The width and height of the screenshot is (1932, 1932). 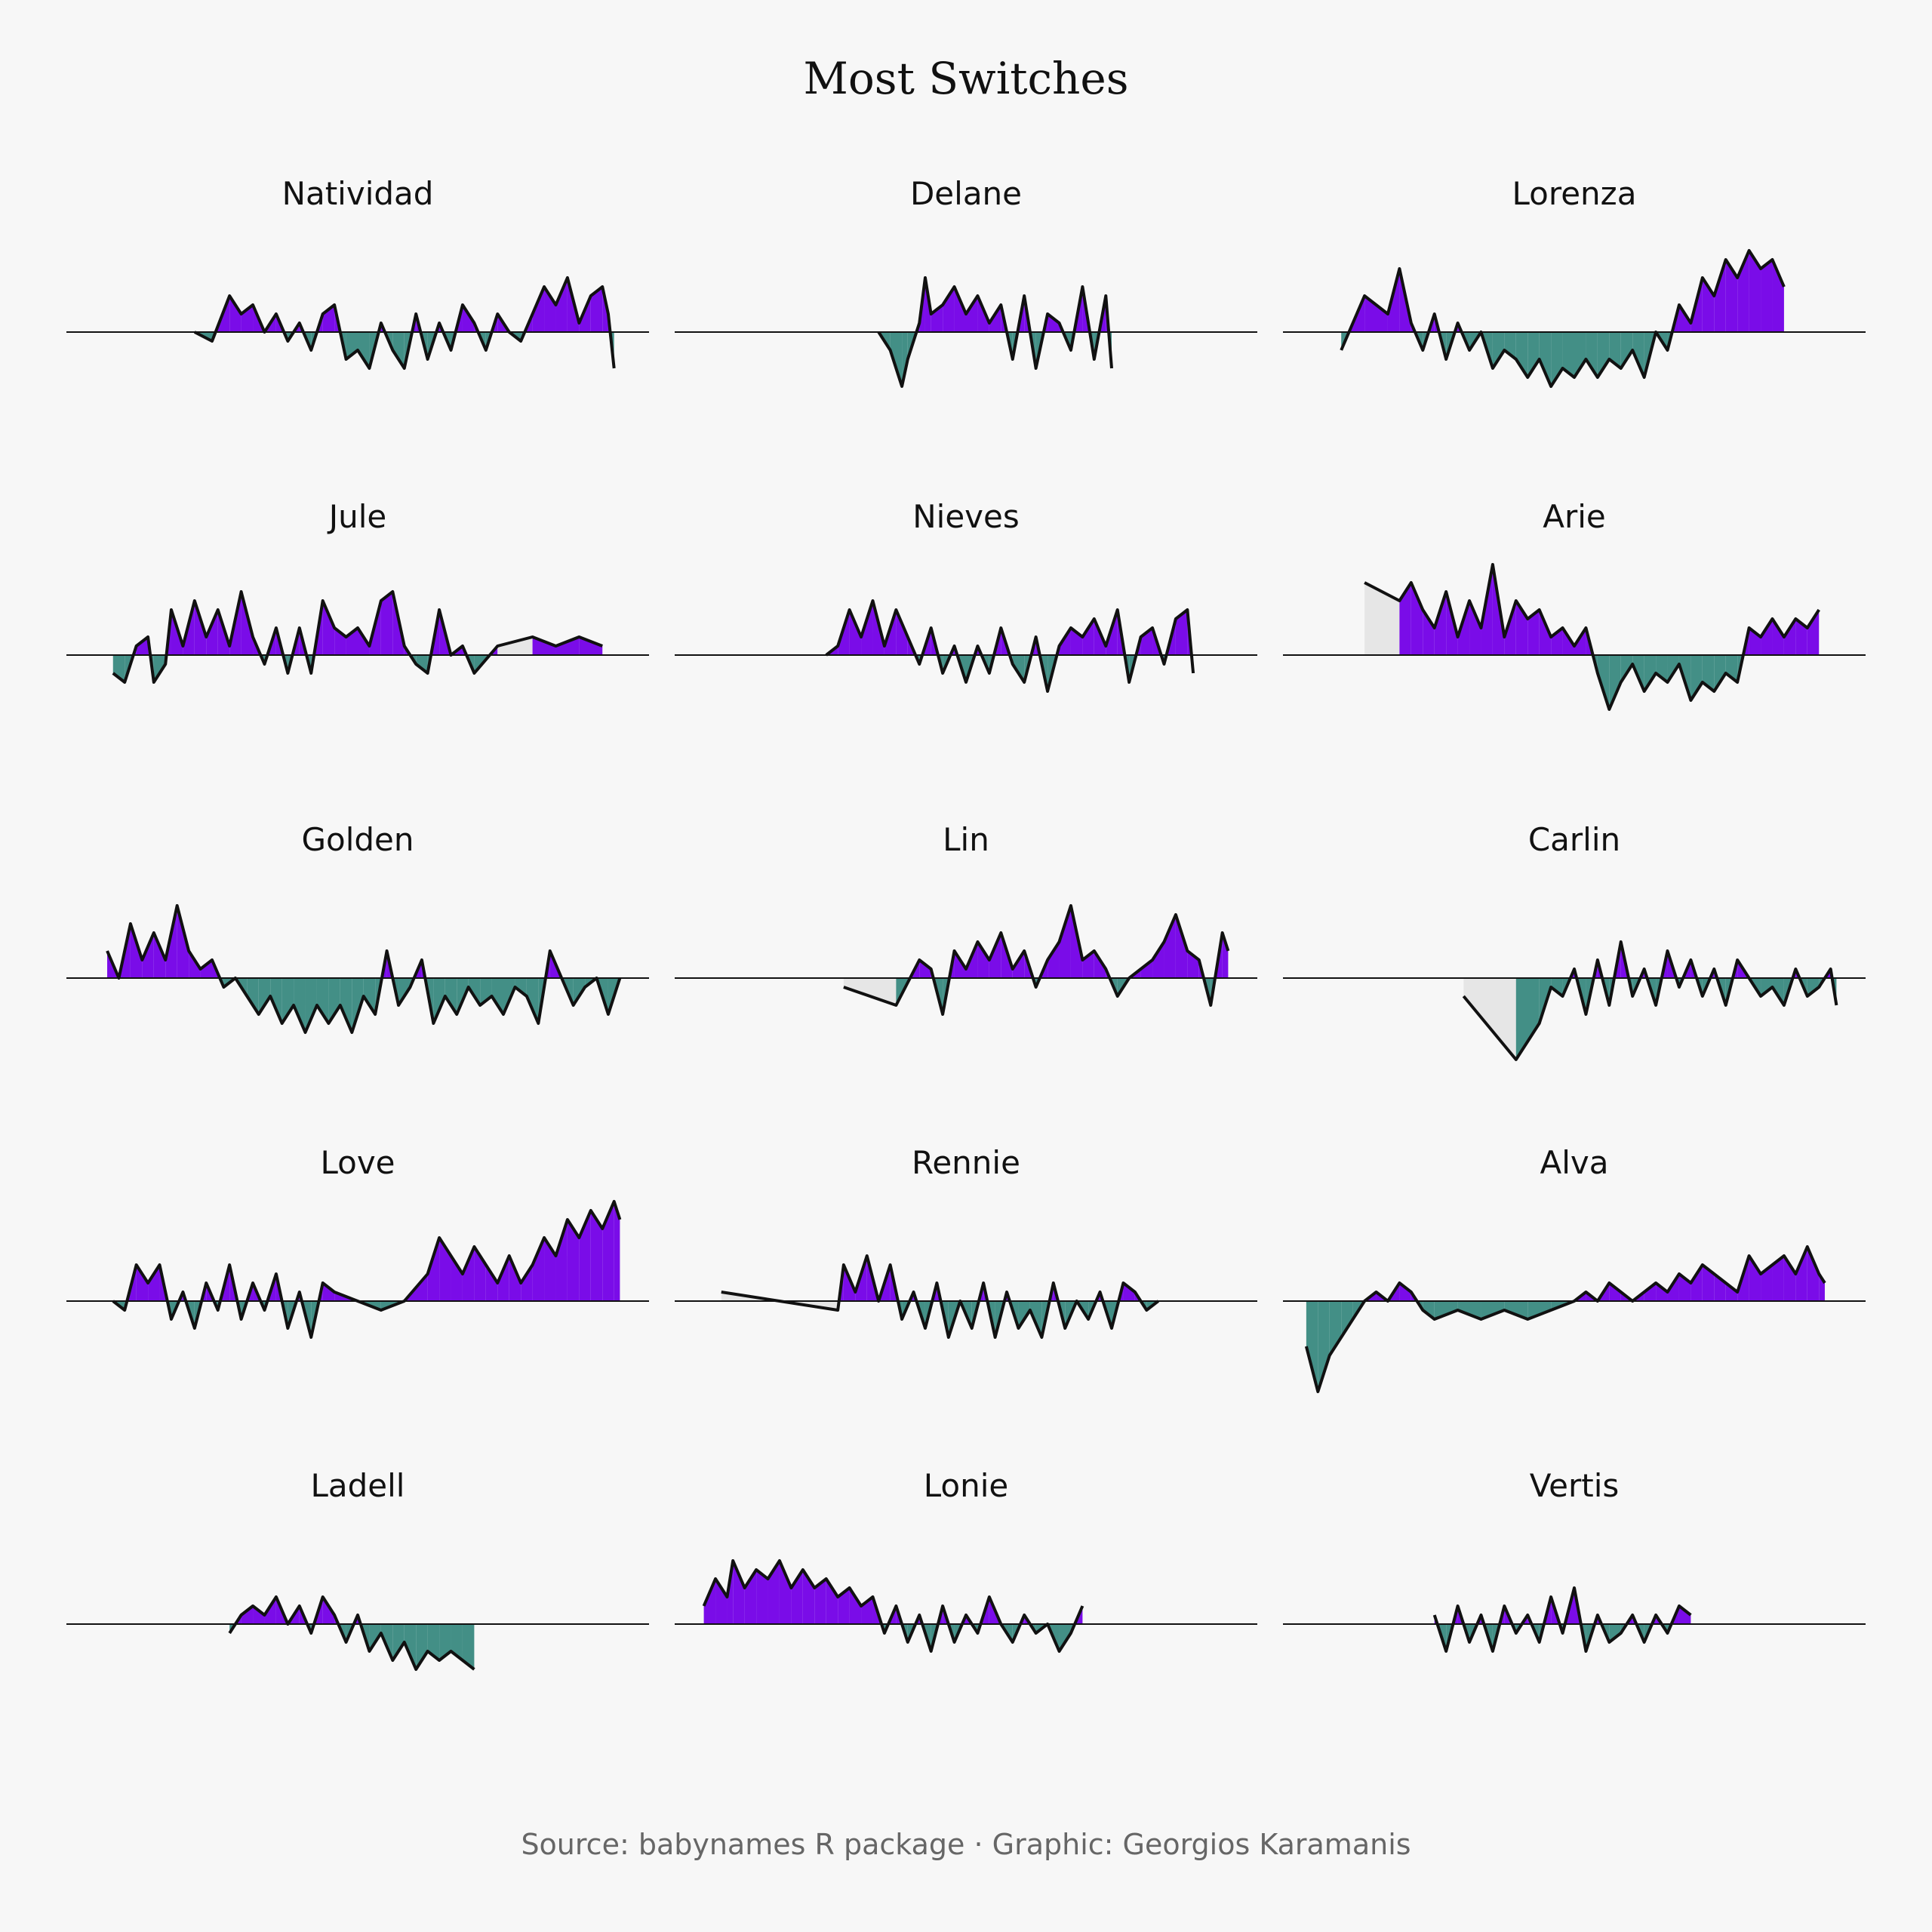 What do you see at coordinates (1574, 193) in the screenshot?
I see `panel-title: Lorenza` at bounding box center [1574, 193].